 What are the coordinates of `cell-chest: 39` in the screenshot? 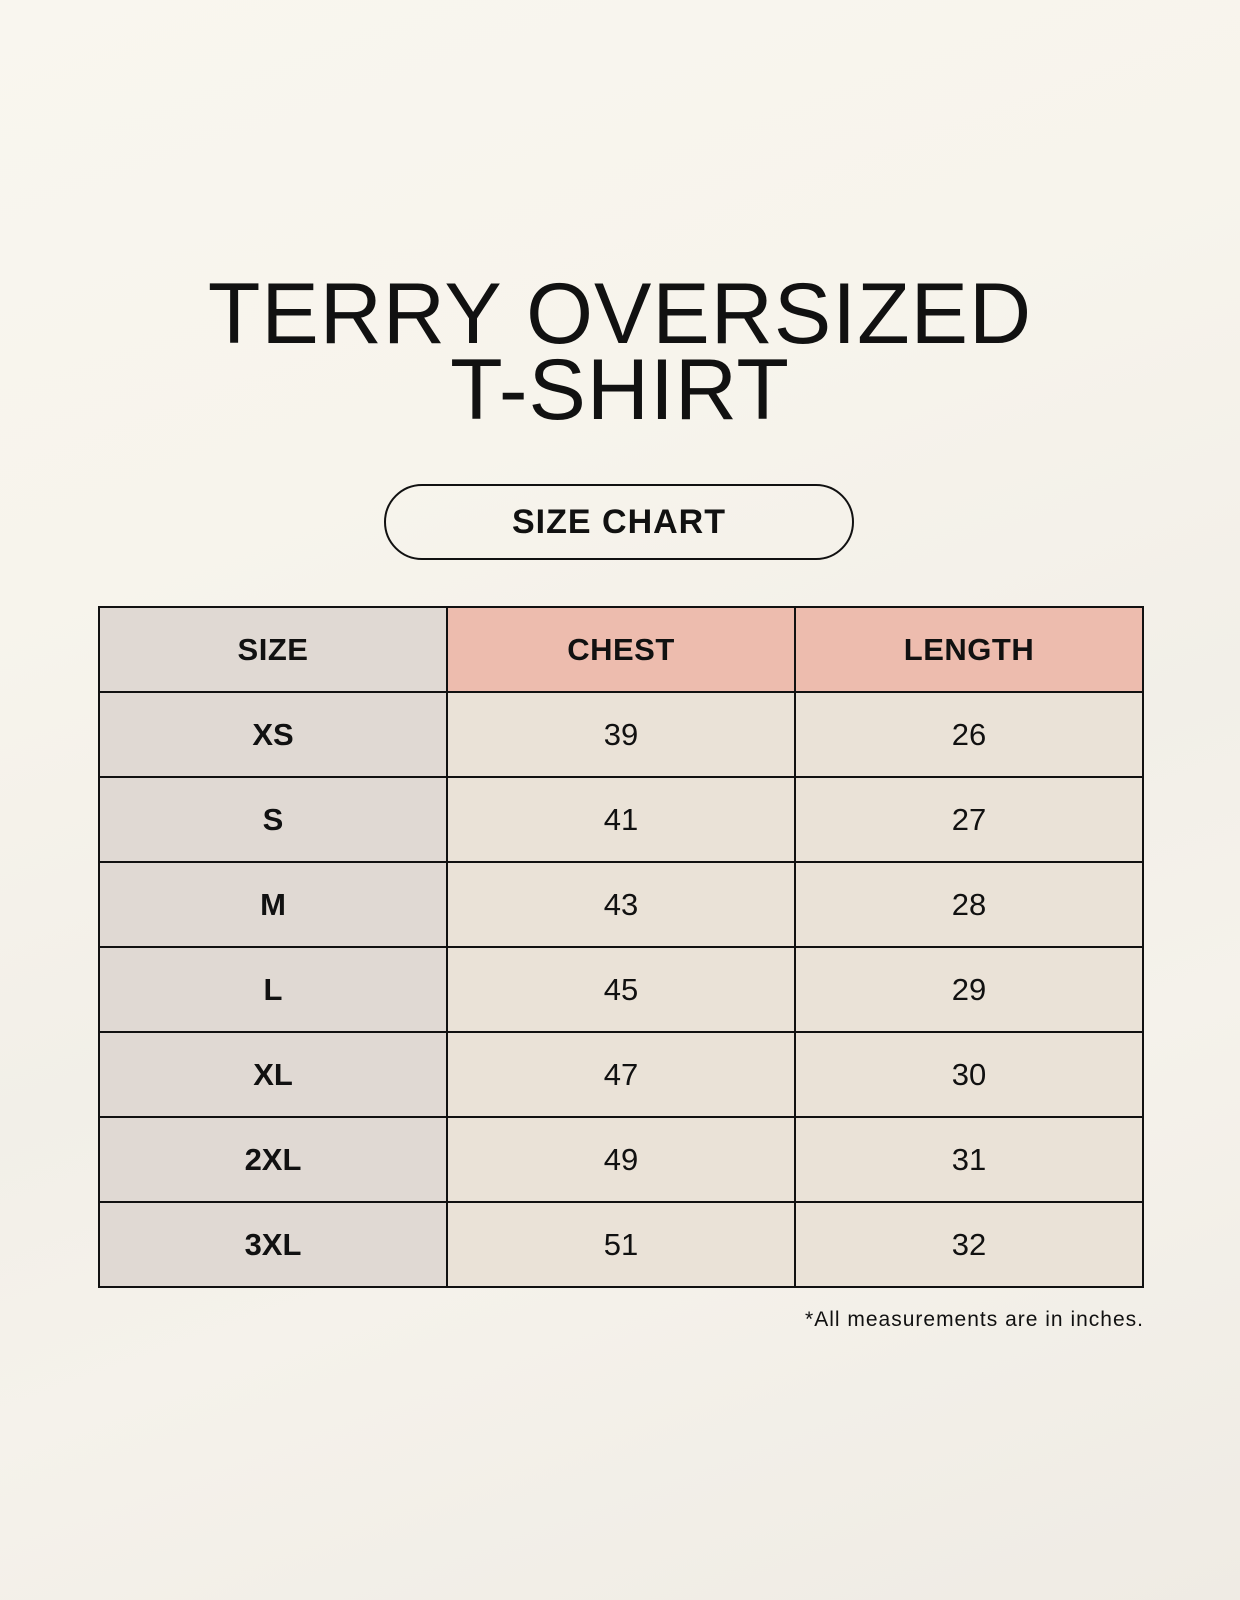 It's located at (621, 734).